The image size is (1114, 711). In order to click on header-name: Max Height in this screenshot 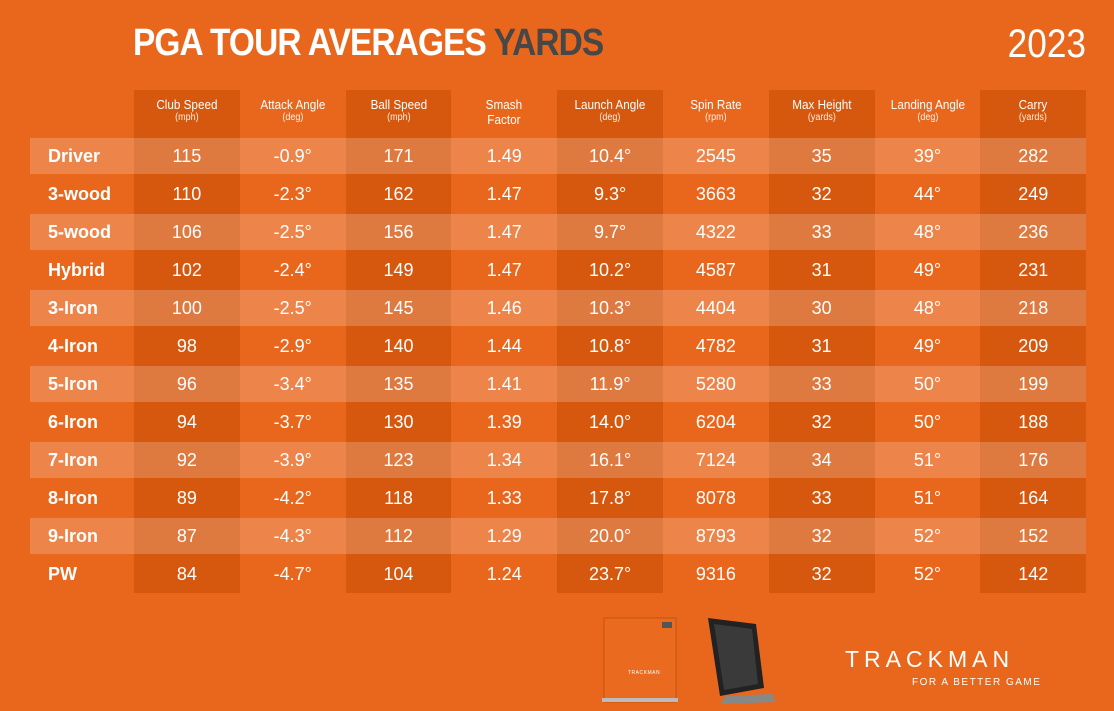, I will do `click(822, 104)`.